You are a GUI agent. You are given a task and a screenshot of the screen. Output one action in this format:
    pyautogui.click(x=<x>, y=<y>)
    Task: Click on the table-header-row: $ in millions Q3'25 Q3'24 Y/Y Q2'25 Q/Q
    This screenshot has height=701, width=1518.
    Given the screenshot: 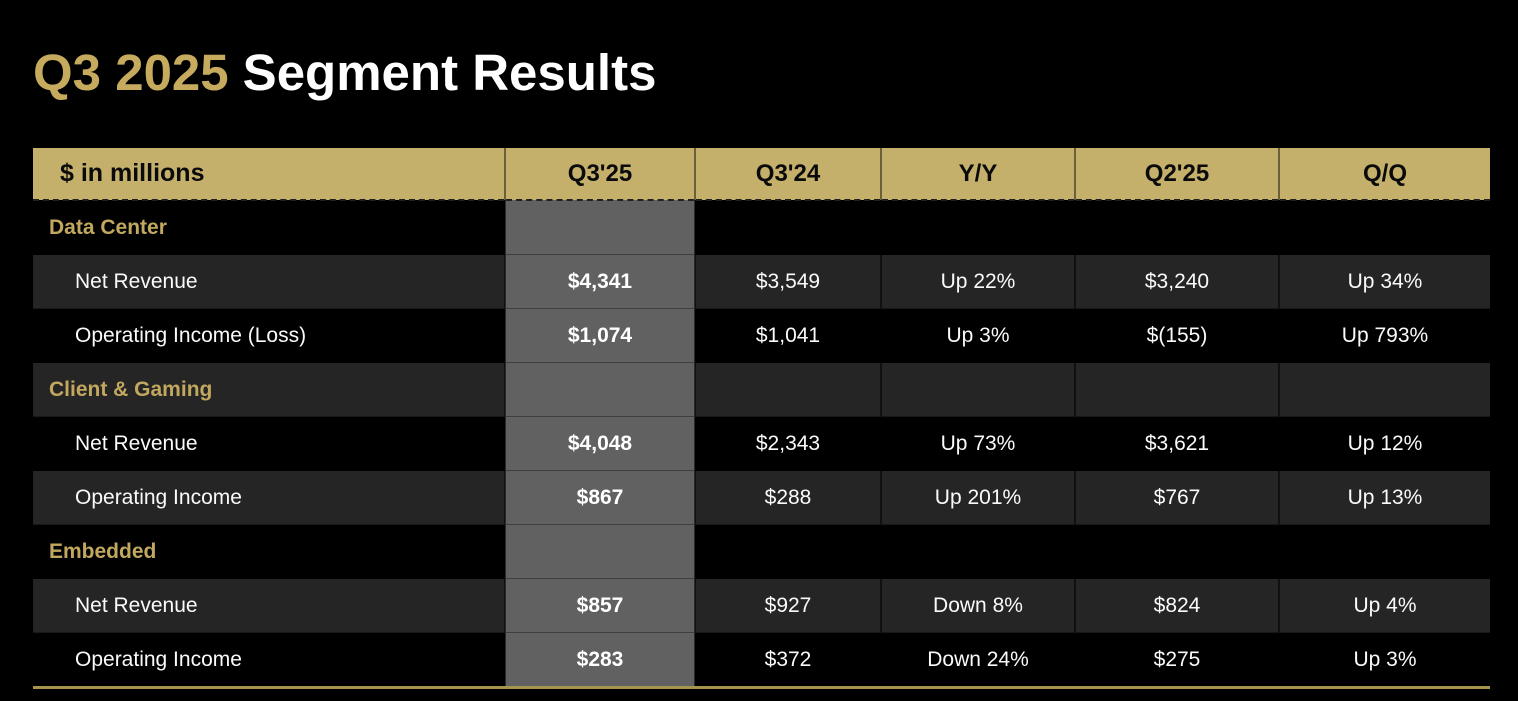 What is the action you would take?
    pyautogui.click(x=761, y=174)
    